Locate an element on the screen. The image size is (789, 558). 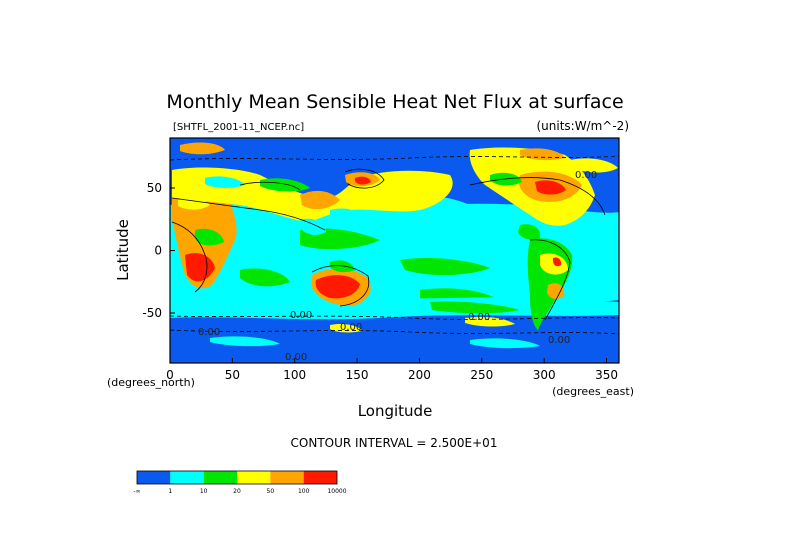
y-tick-label: 50 is located at coordinates (154, 188).